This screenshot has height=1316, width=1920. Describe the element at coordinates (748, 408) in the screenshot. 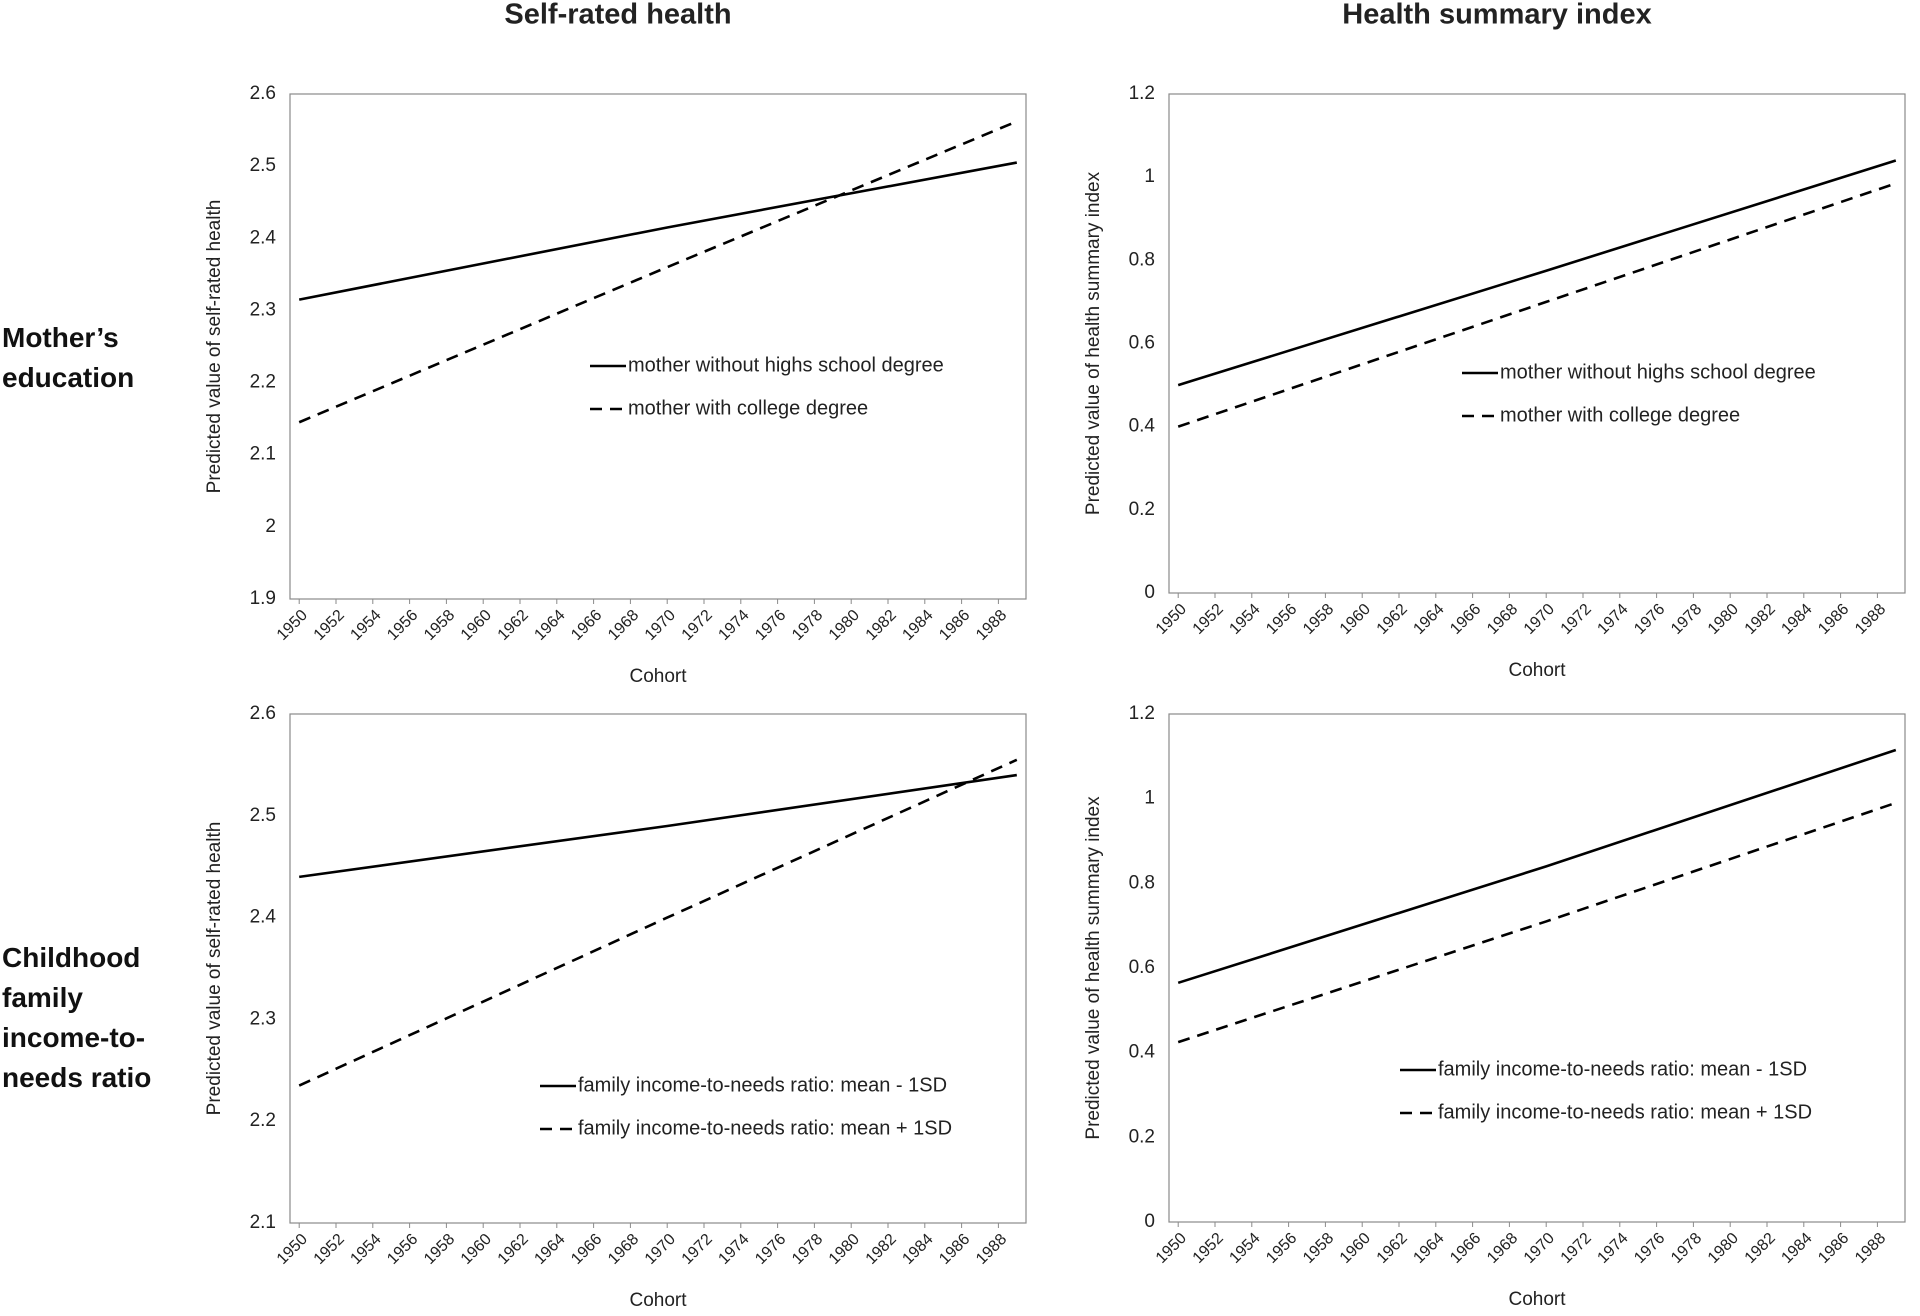

I see `legend-label: mother with college degree` at that location.